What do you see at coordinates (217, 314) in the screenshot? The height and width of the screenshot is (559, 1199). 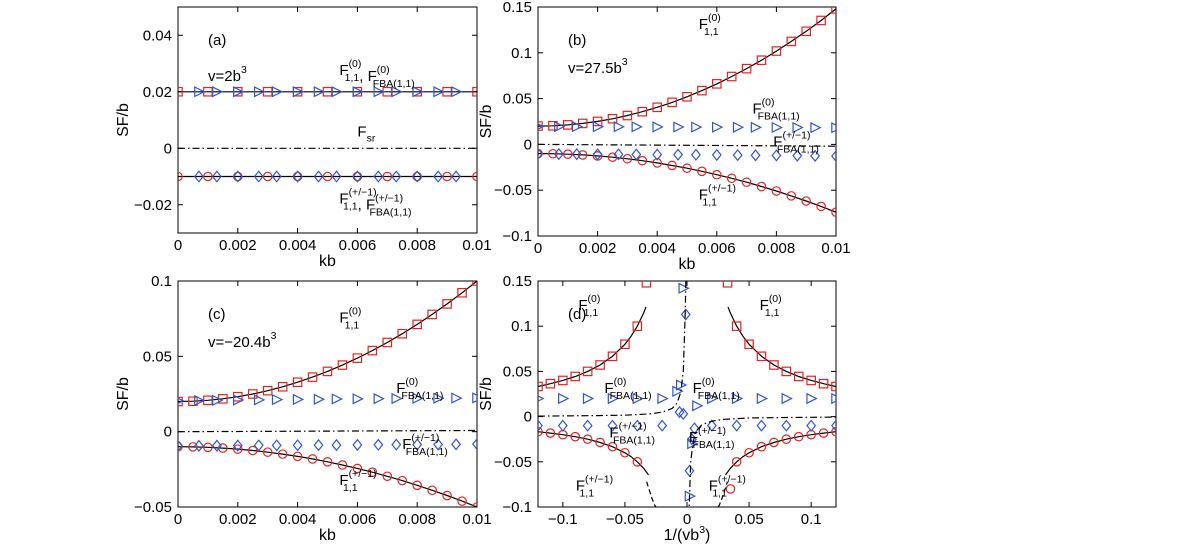 I see `panel-label: (c)` at bounding box center [217, 314].